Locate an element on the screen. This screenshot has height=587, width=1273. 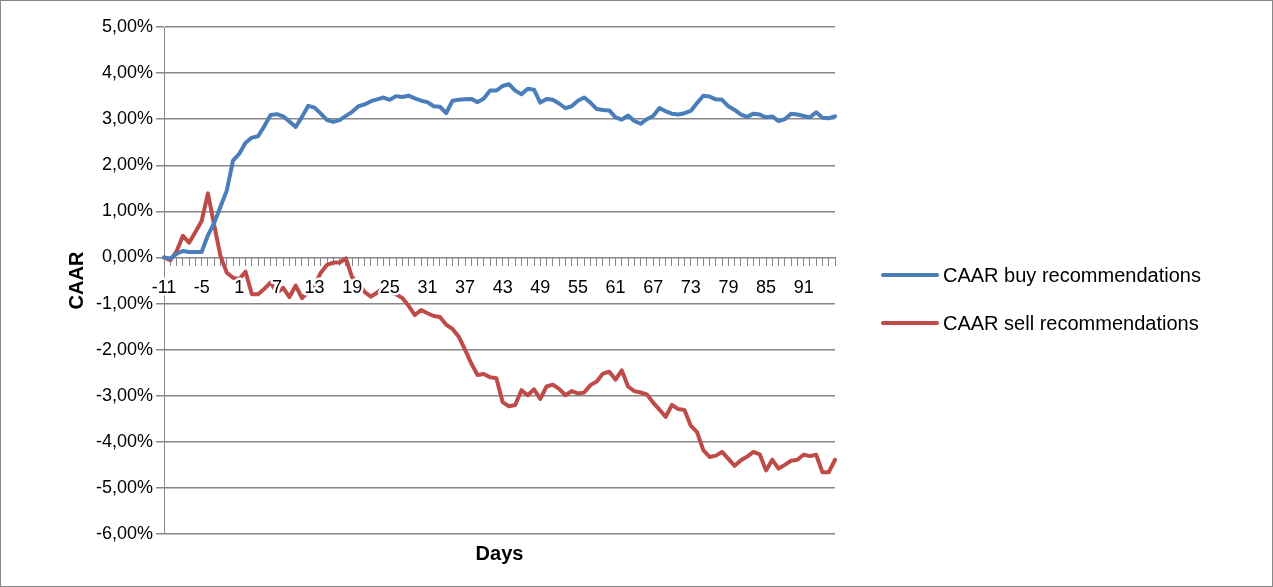
x-tick-label: 91 is located at coordinates (803, 287).